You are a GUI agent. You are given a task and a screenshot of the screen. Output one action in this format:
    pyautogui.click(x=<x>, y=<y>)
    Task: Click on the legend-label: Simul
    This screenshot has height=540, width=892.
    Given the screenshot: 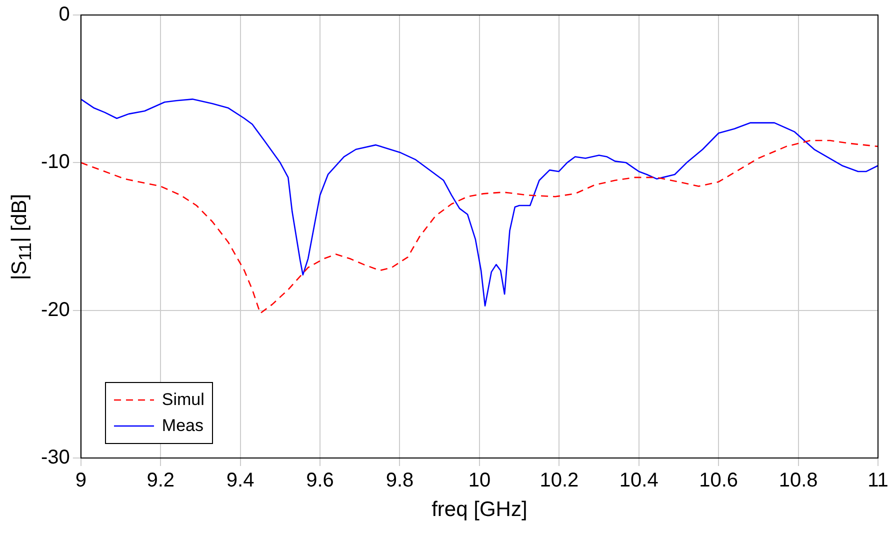 What is the action you would take?
    pyautogui.click(x=183, y=400)
    